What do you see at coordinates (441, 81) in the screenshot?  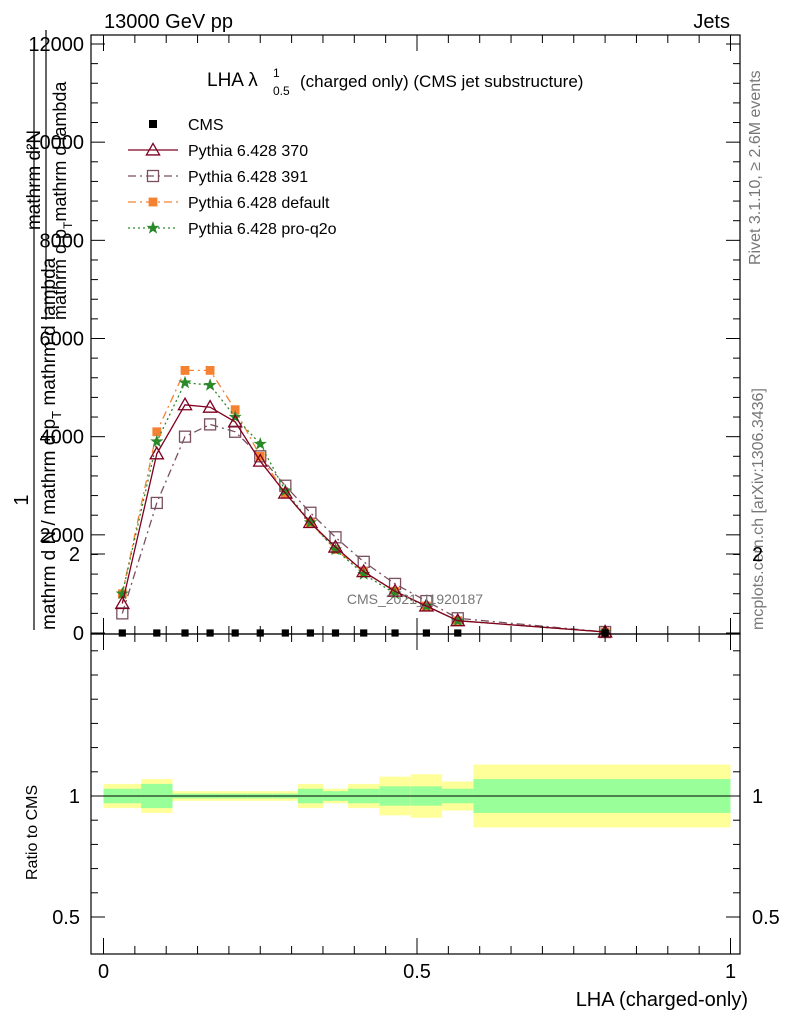 I see `plot-title-rest: (charged only) (CMS jet substructure)` at bounding box center [441, 81].